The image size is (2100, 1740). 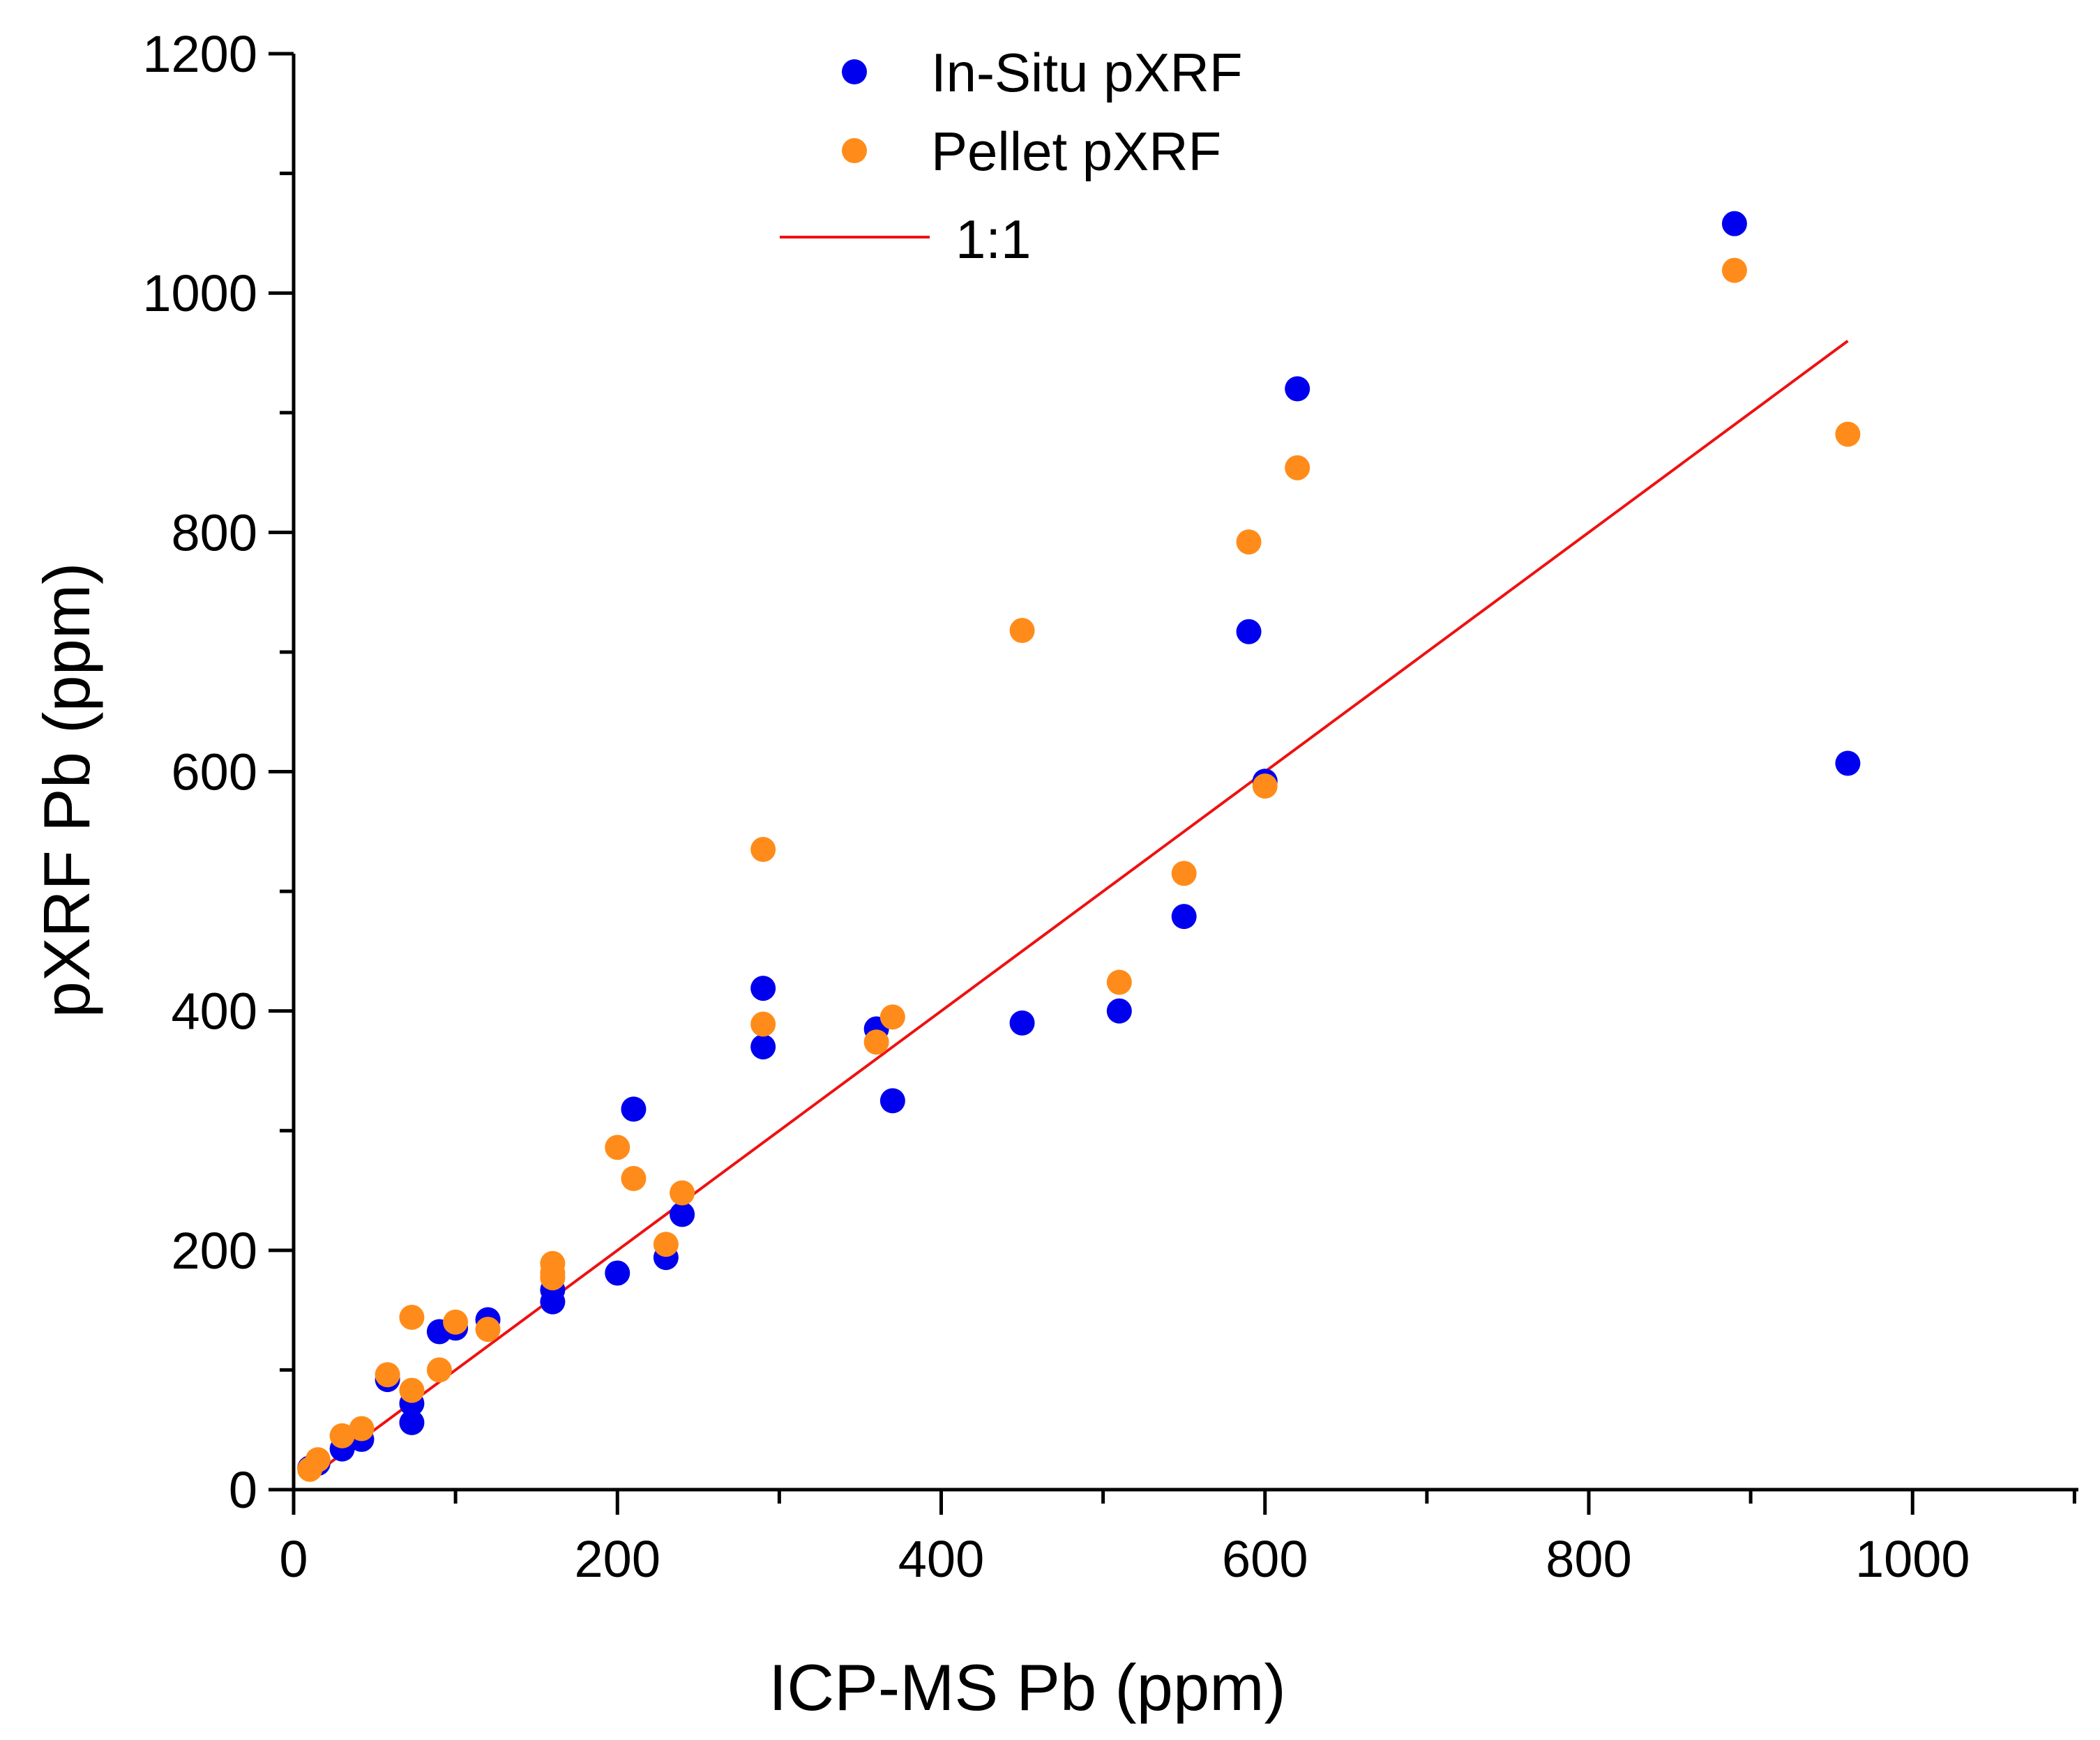 I want to click on y-tick-label: 1000, so click(x=200, y=293).